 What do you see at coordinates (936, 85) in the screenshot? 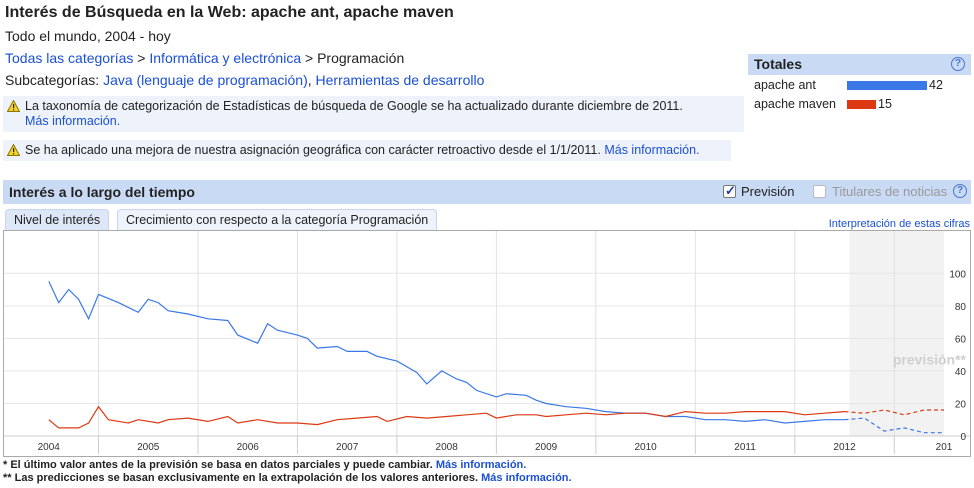
I see `totals-value-apache-ant: 42` at bounding box center [936, 85].